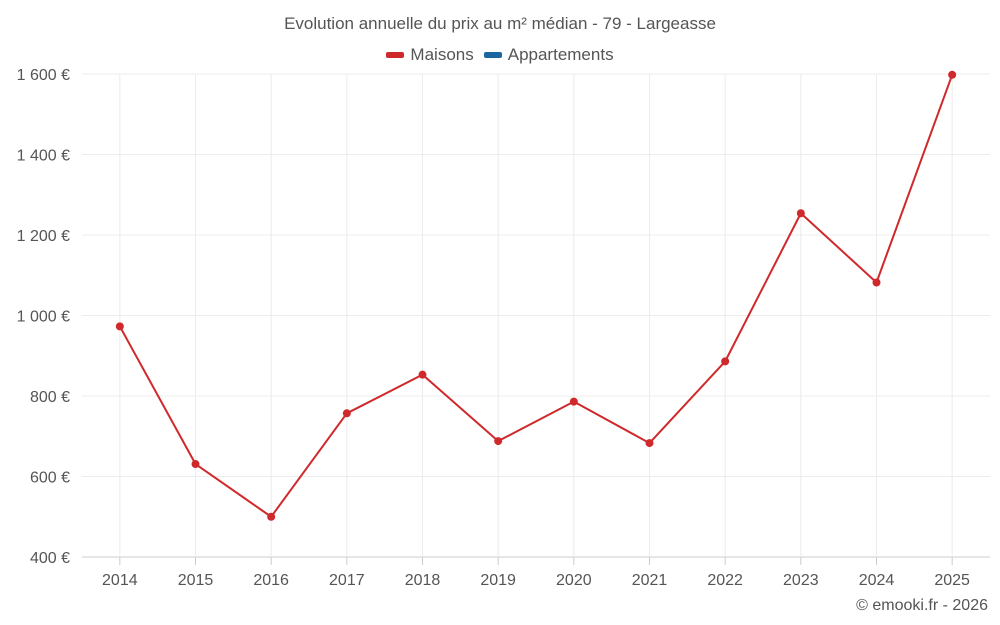 The width and height of the screenshot is (1000, 625). What do you see at coordinates (271, 580) in the screenshot?
I see `x-tick-label: 2016` at bounding box center [271, 580].